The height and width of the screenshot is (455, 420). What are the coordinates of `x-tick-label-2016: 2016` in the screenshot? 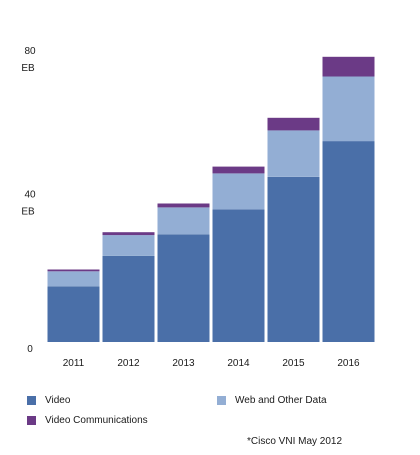 It's located at (348, 363).